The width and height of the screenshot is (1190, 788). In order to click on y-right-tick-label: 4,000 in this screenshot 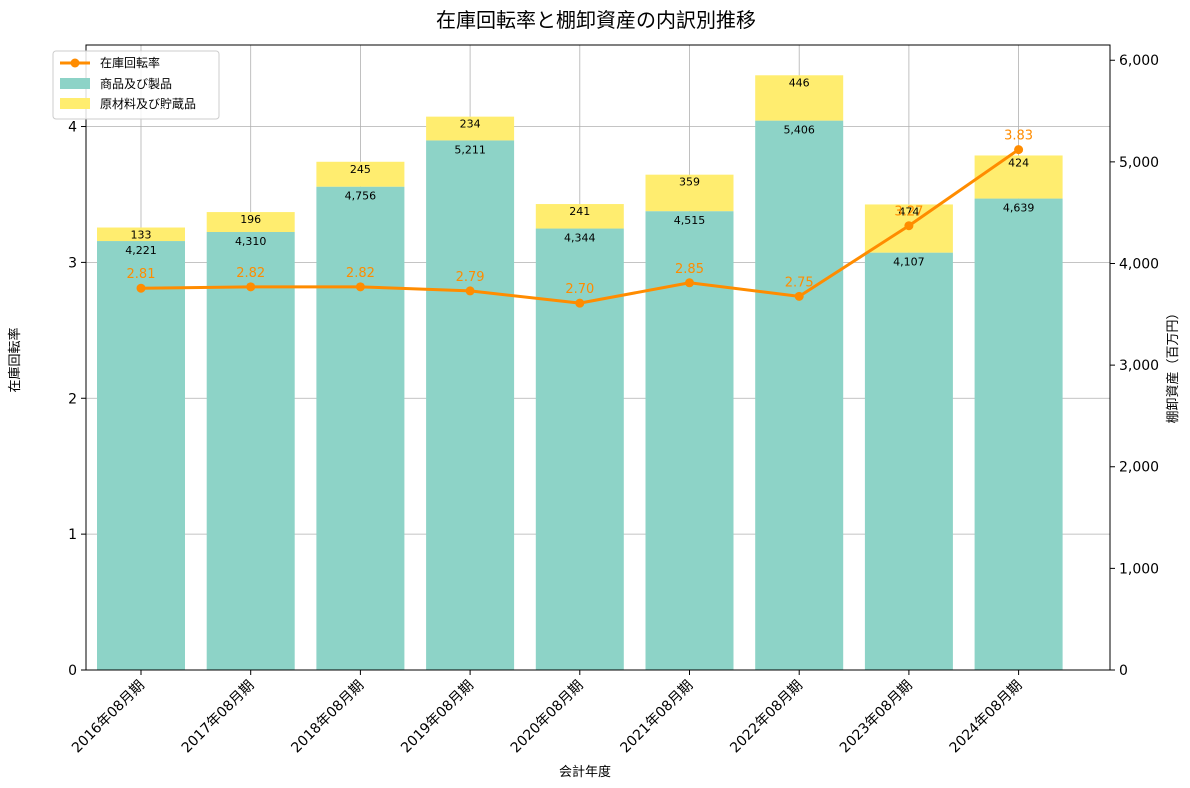, I will do `click(1139, 264)`.